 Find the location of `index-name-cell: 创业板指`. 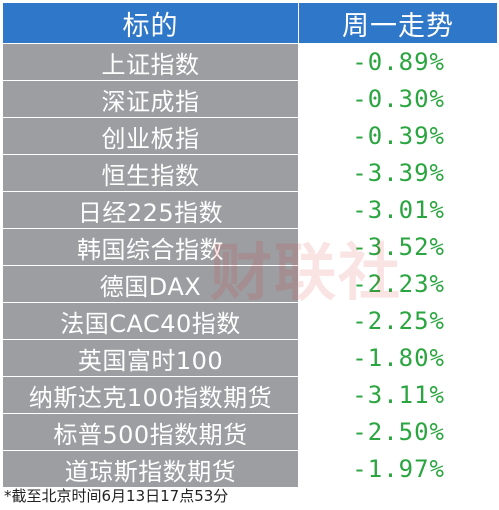

index-name-cell: 创业板指 is located at coordinates (150, 136).